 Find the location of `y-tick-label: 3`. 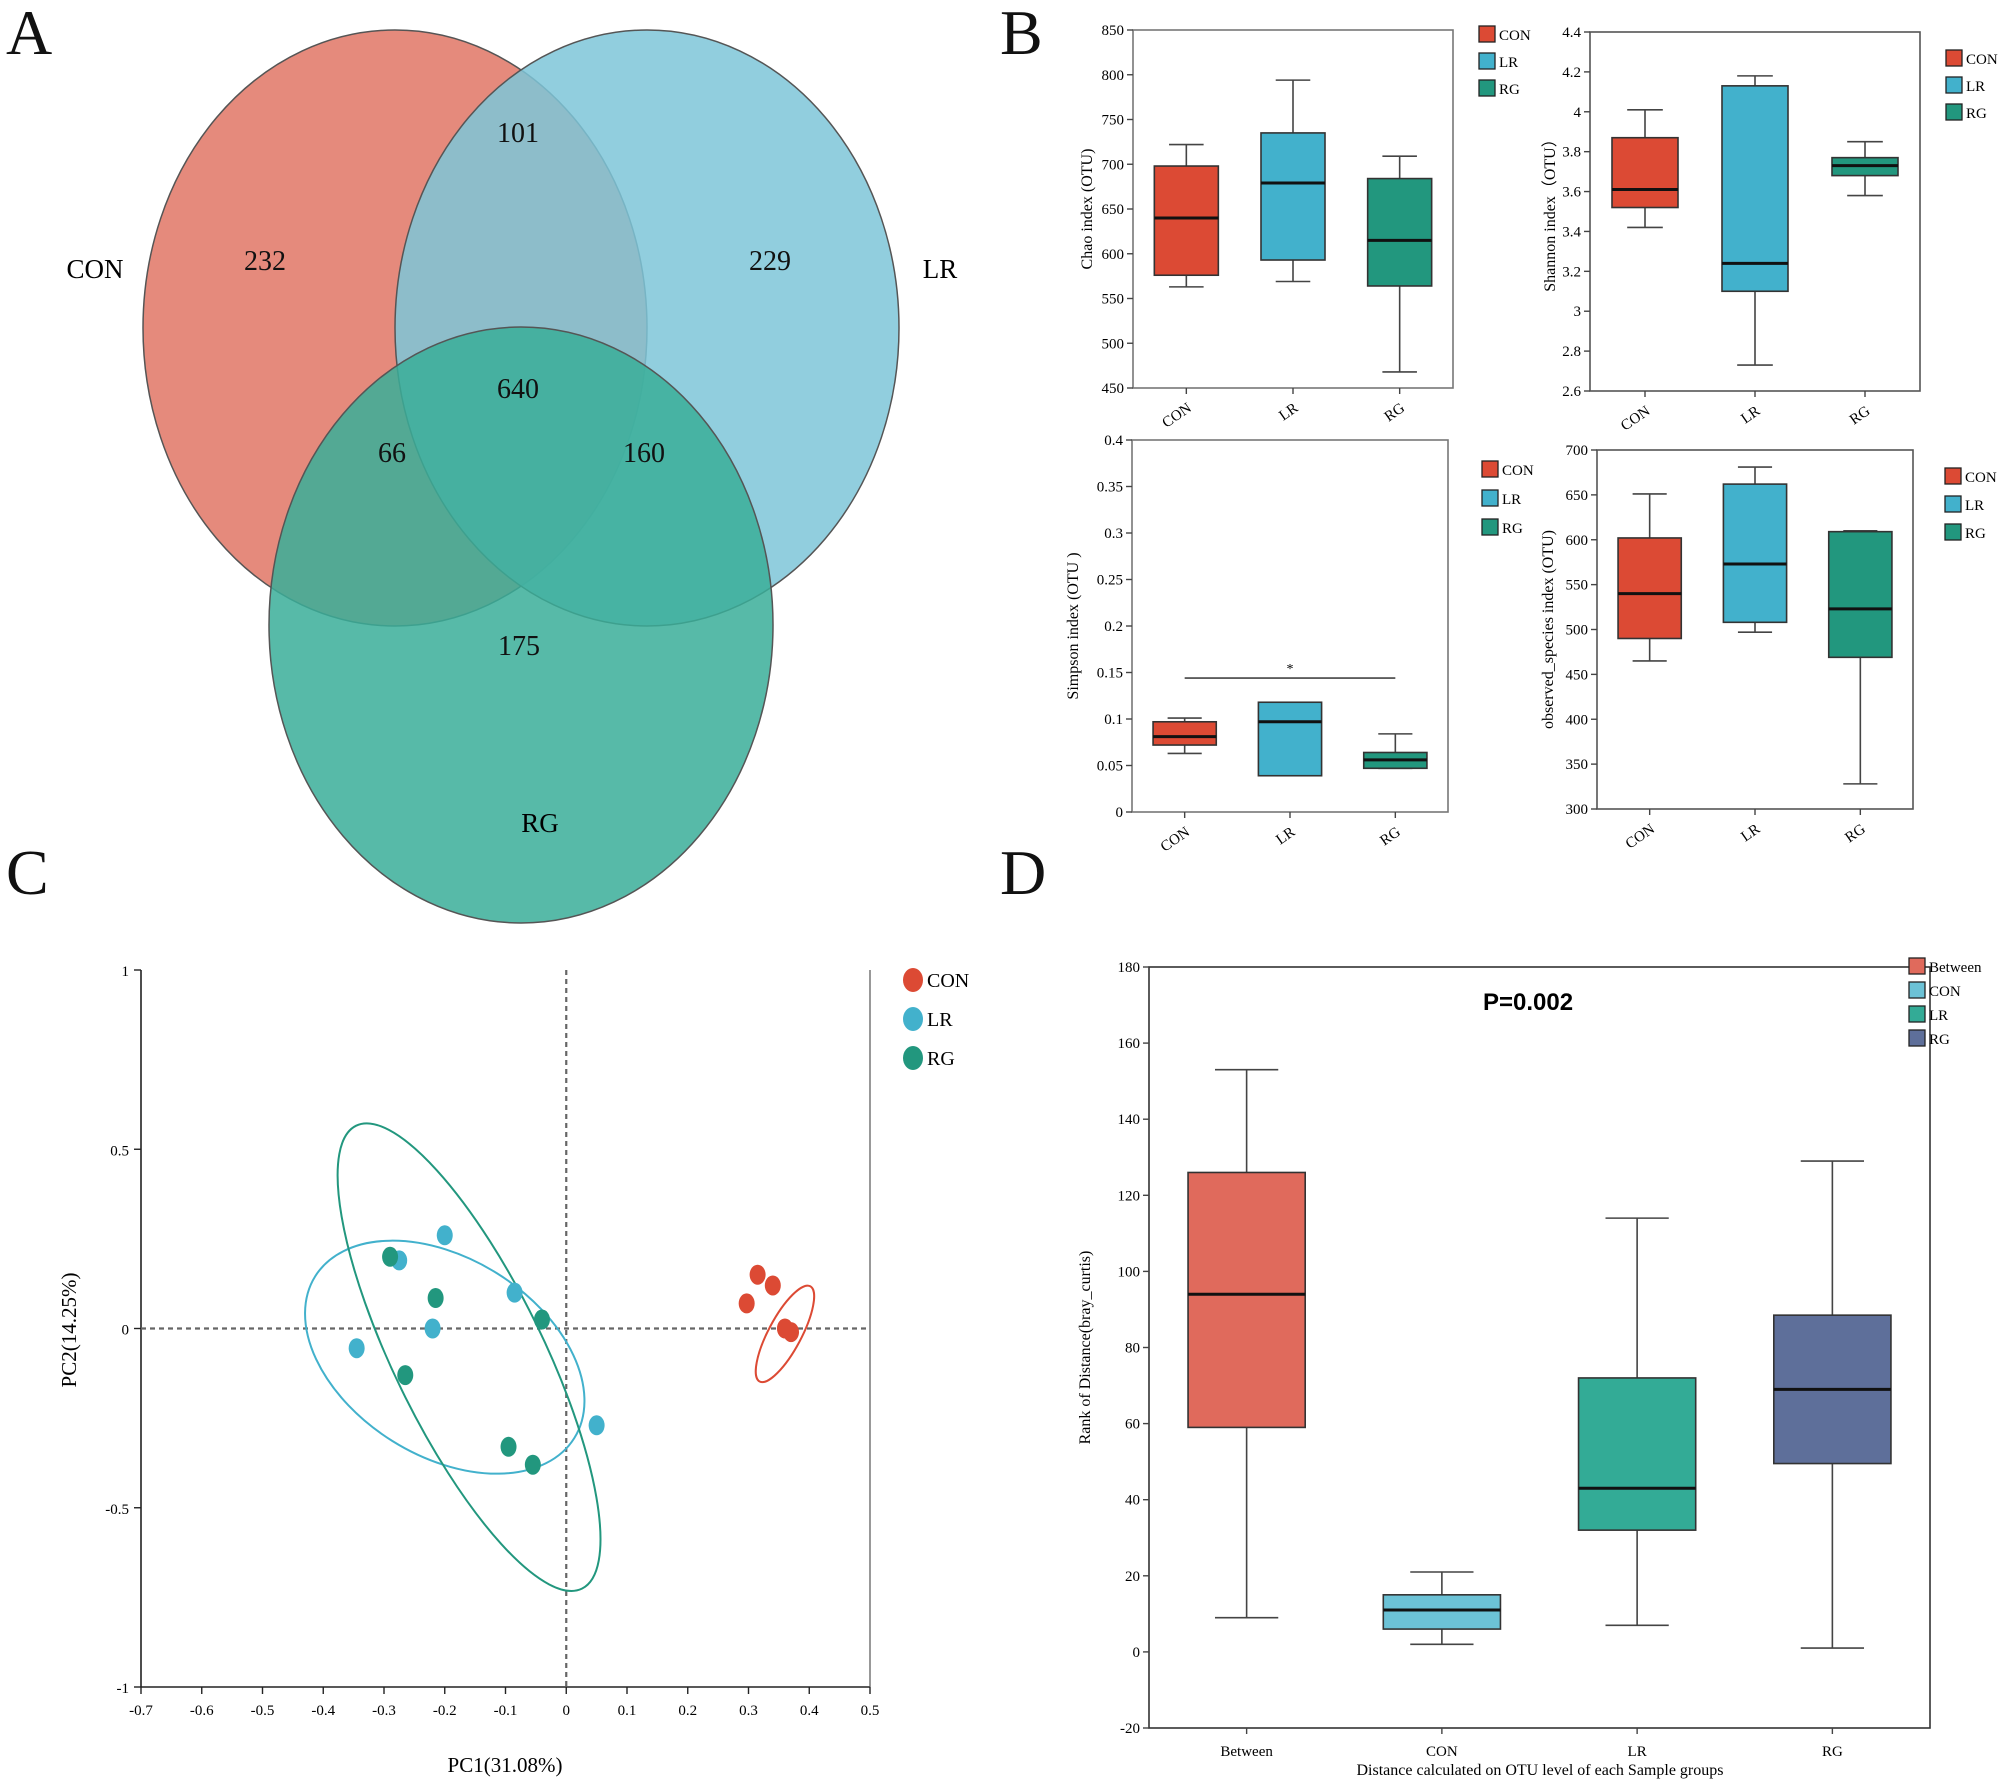

y-tick-label: 3 is located at coordinates (1578, 312).